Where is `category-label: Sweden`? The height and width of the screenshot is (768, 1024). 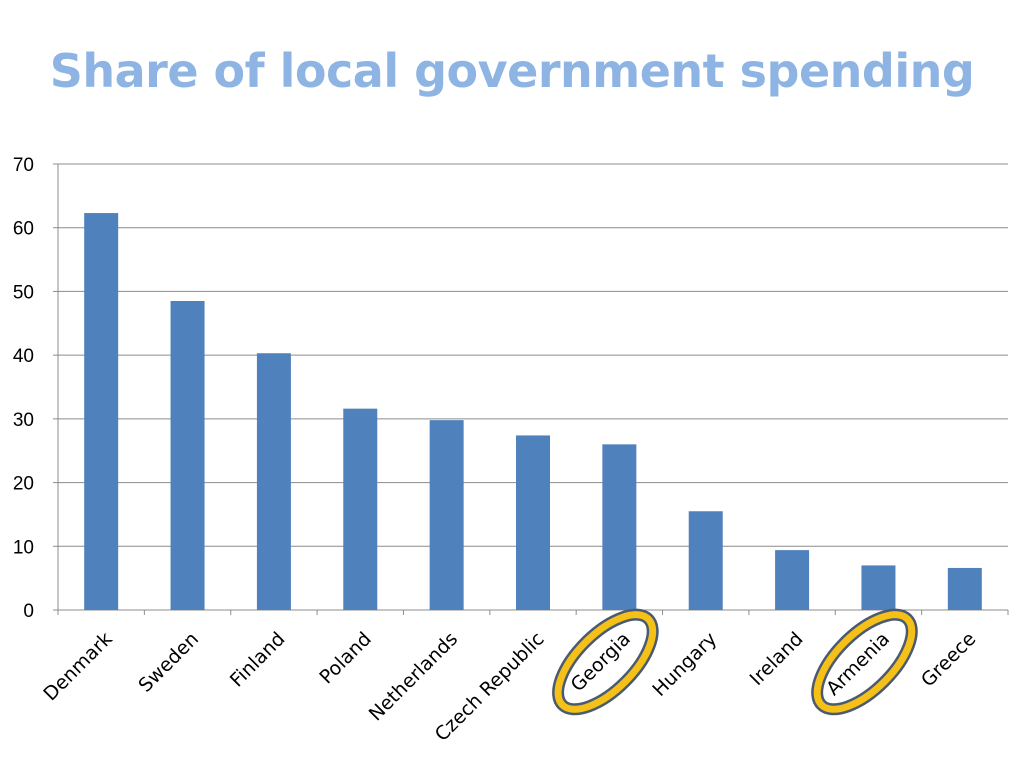
category-label: Sweden is located at coordinates (168, 662).